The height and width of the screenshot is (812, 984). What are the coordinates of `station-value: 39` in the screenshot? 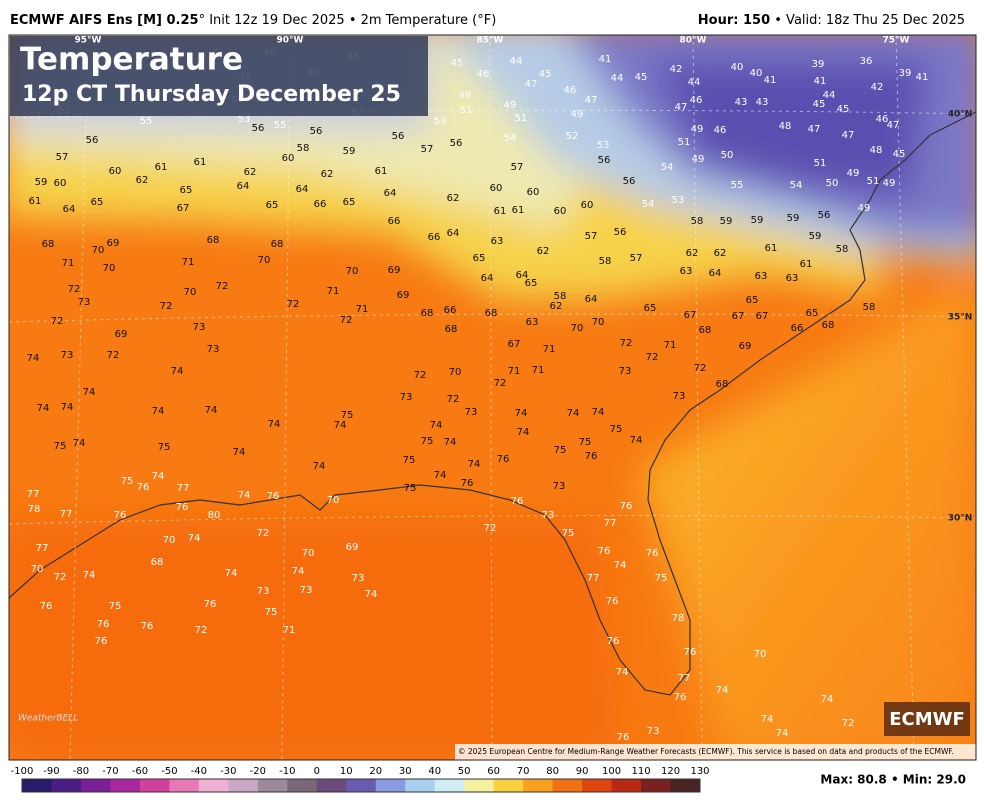 It's located at (905, 73).